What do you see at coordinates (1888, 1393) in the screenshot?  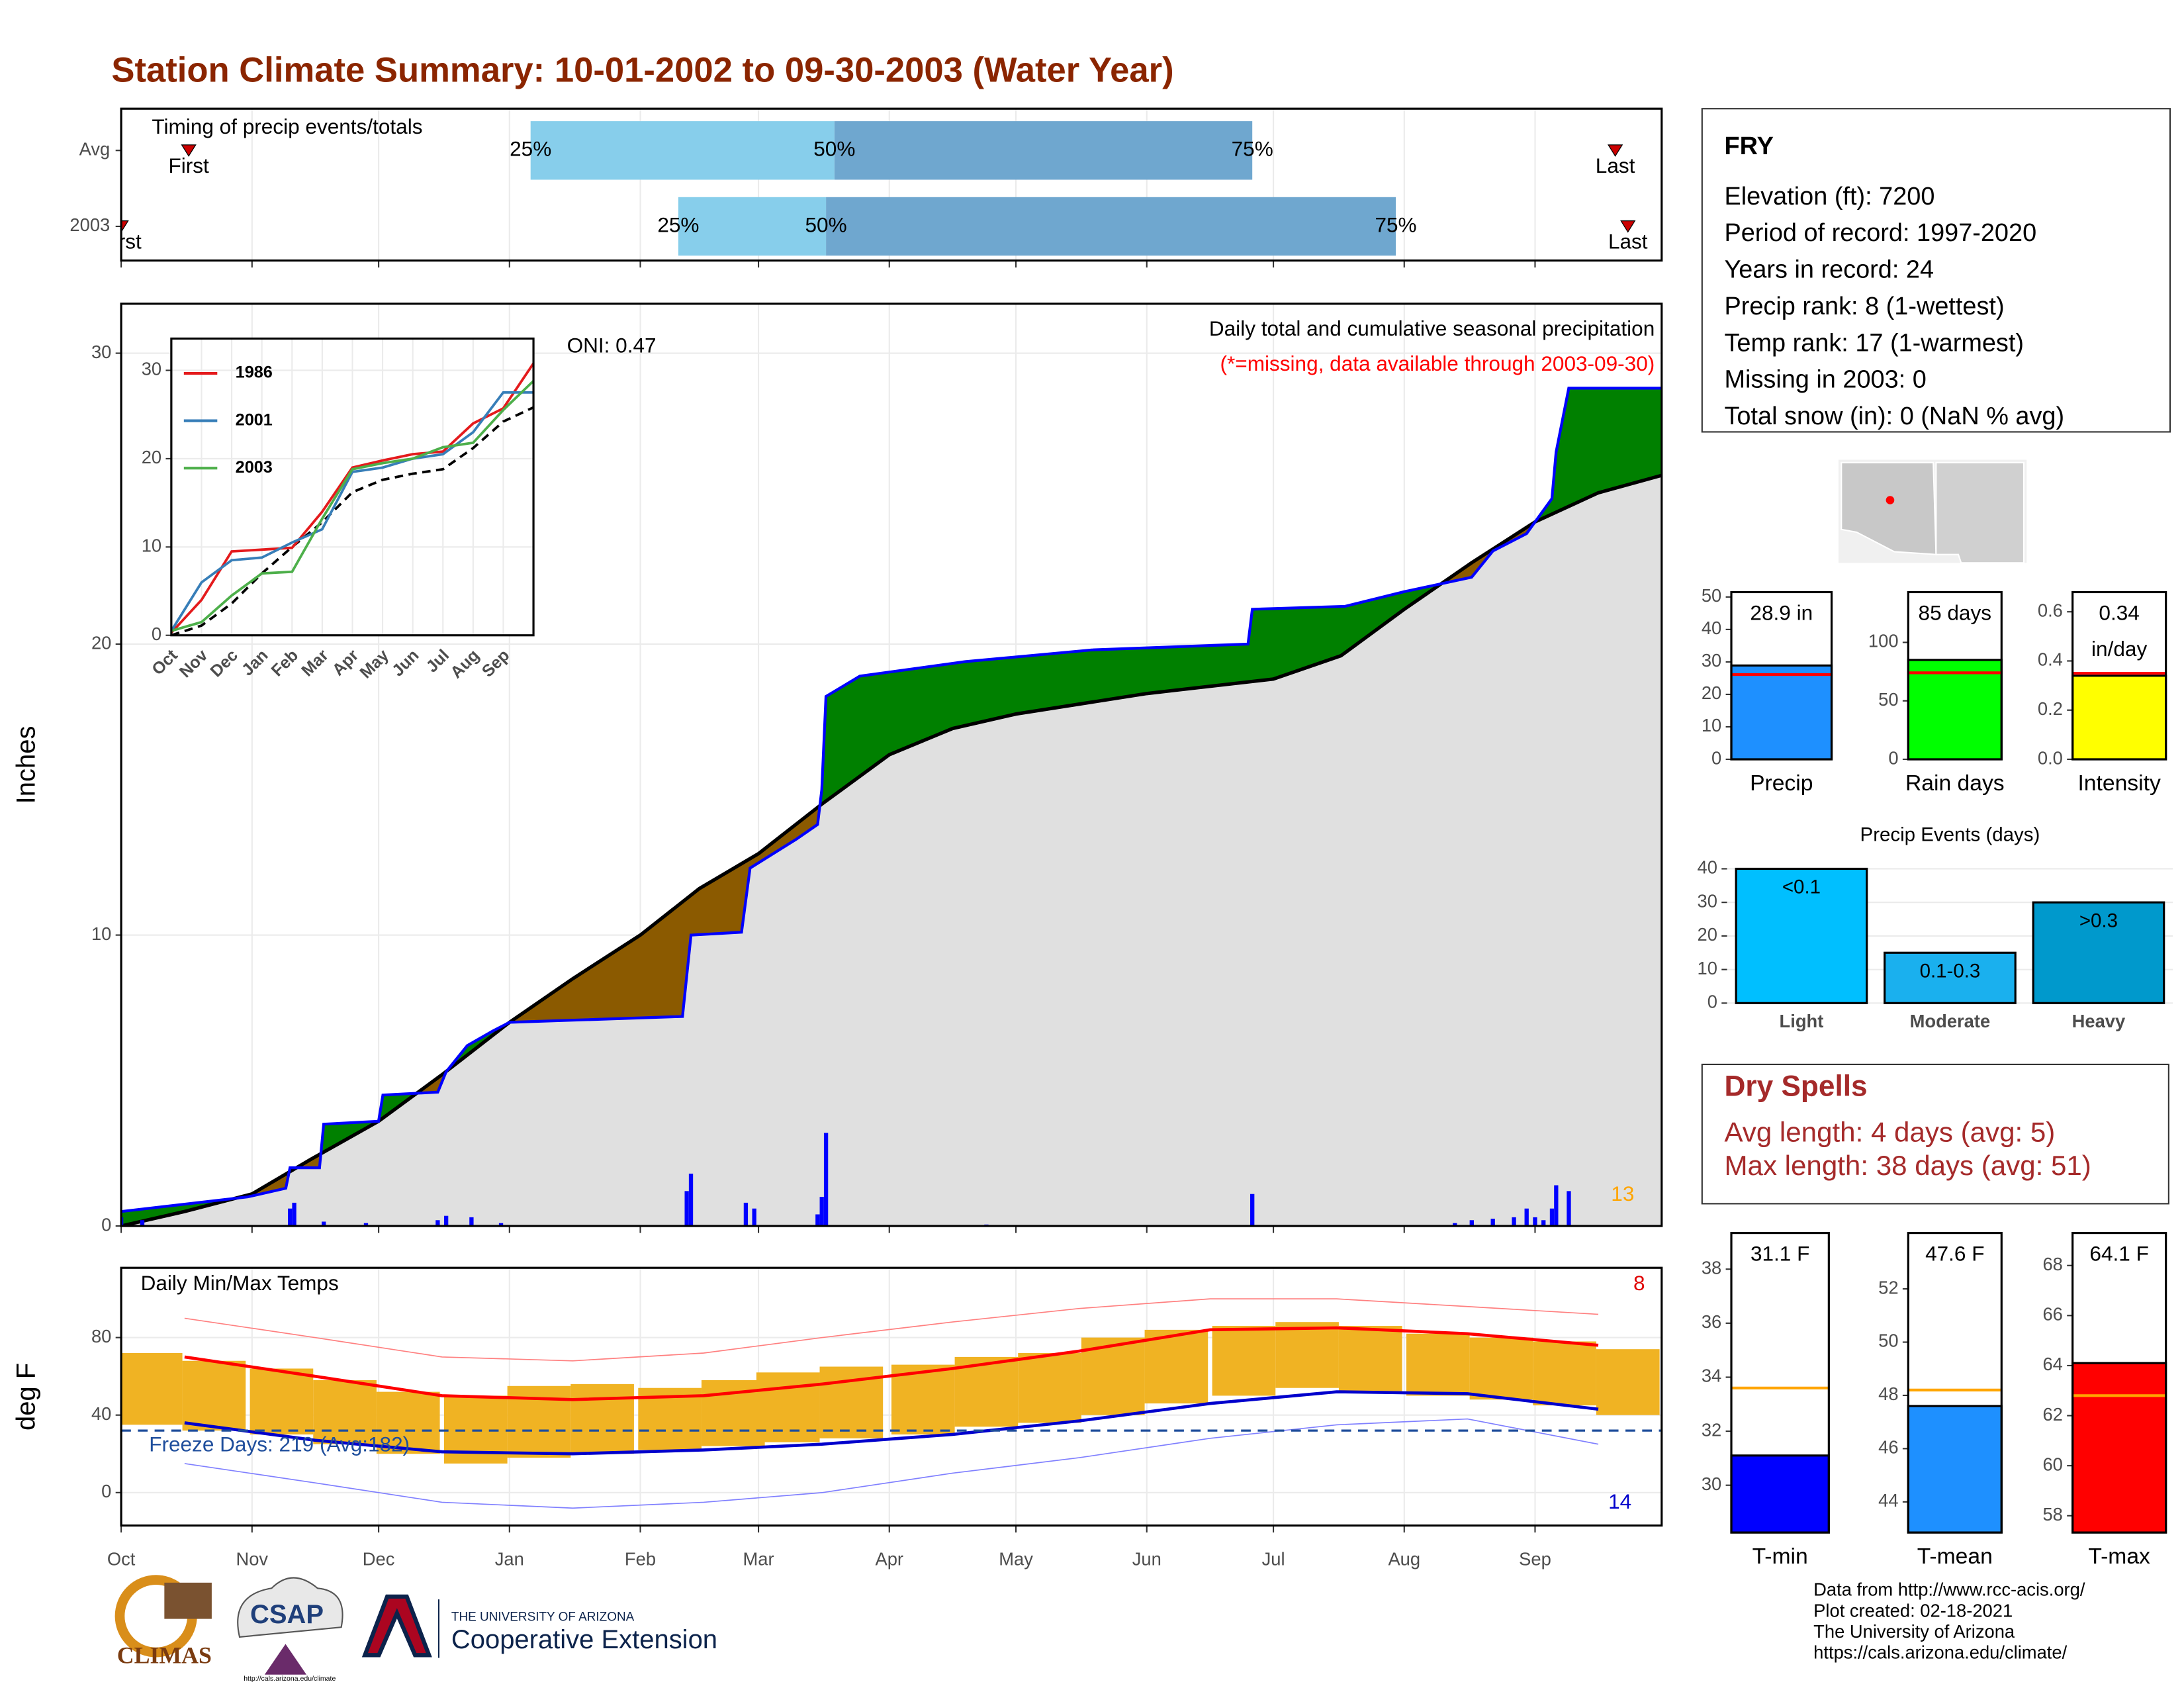 I see `y-tick-label: 48` at bounding box center [1888, 1393].